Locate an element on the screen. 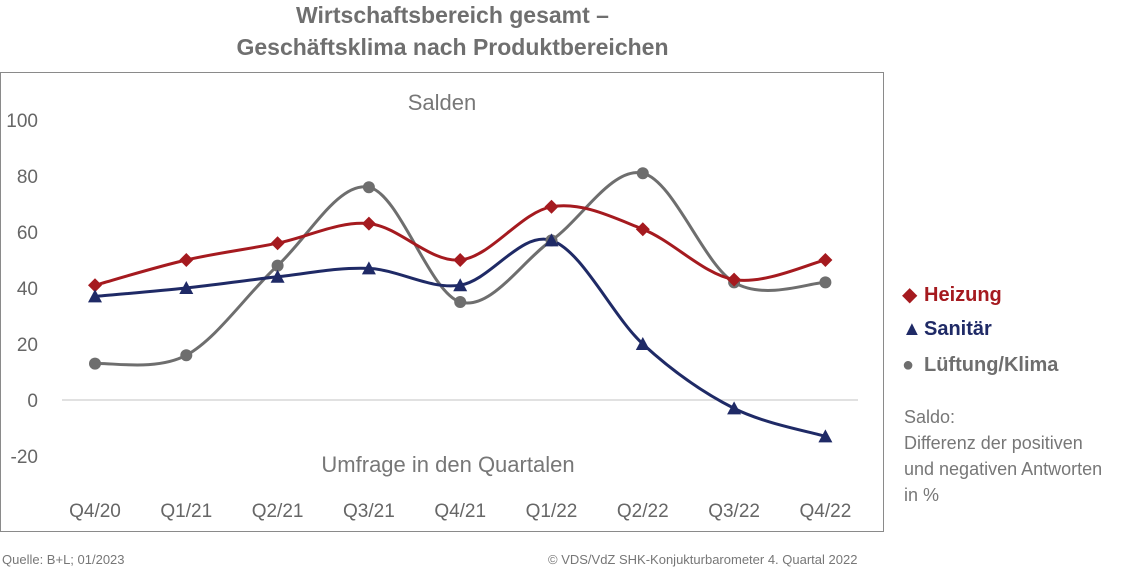 Image resolution: width=1148 pixels, height=570 pixels. x-tick-label: Q1/22 is located at coordinates (552, 511).